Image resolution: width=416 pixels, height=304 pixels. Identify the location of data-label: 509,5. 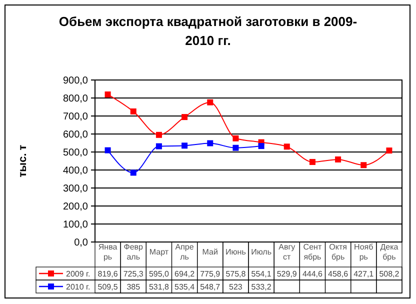
(108, 287).